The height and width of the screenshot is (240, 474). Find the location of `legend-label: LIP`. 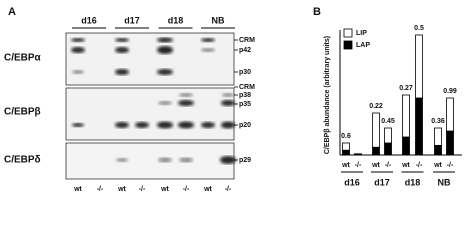

legend-label: LIP is located at coordinates (361, 33).